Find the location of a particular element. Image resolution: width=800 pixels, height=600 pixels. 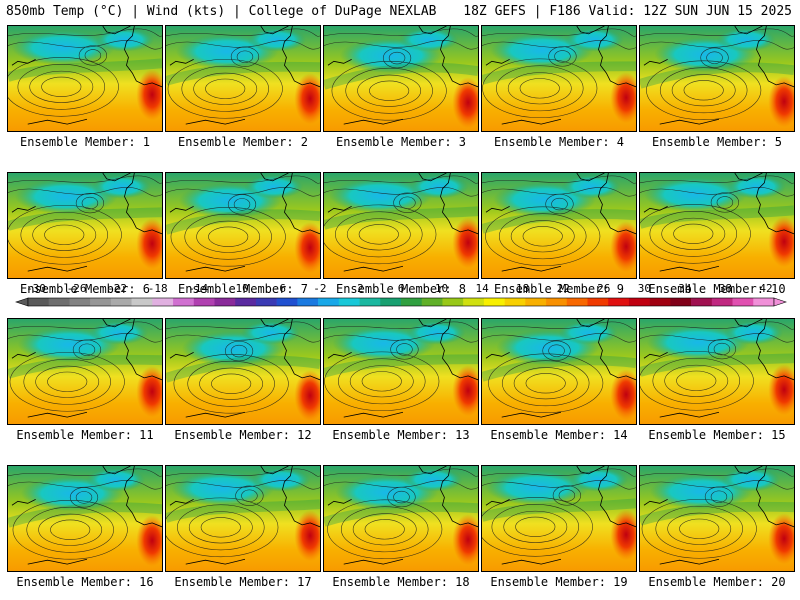

ensemble-member-label: Ensemble Member: 13 is located at coordinates (401, 435).